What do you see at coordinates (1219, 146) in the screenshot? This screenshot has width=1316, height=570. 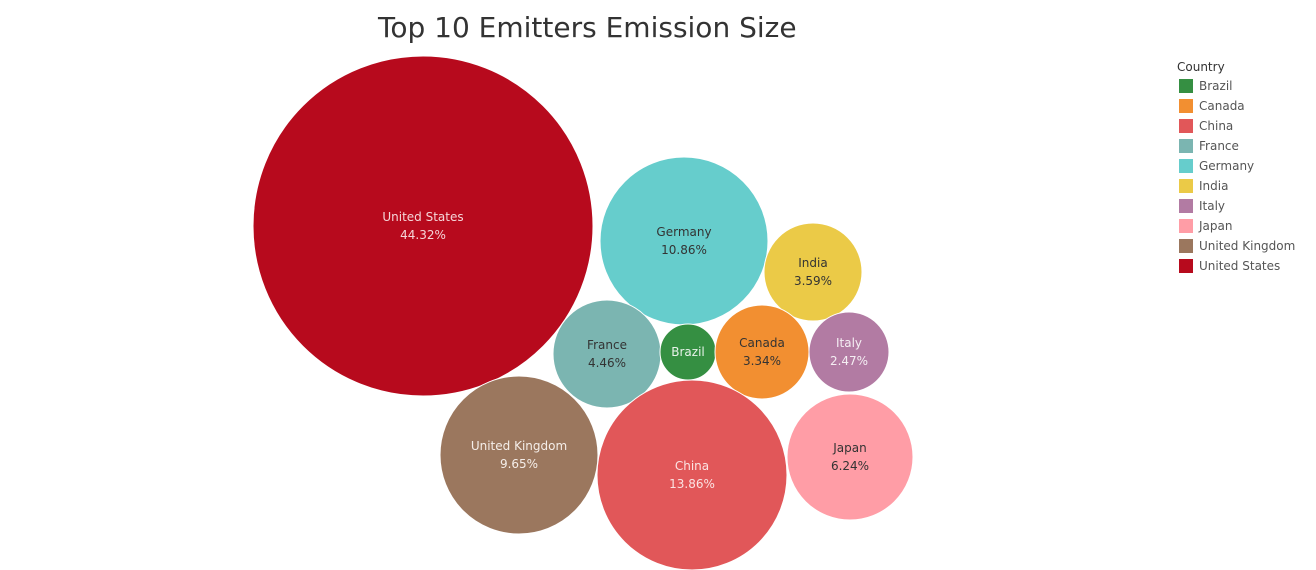 I see `legend-label-france: France` at bounding box center [1219, 146].